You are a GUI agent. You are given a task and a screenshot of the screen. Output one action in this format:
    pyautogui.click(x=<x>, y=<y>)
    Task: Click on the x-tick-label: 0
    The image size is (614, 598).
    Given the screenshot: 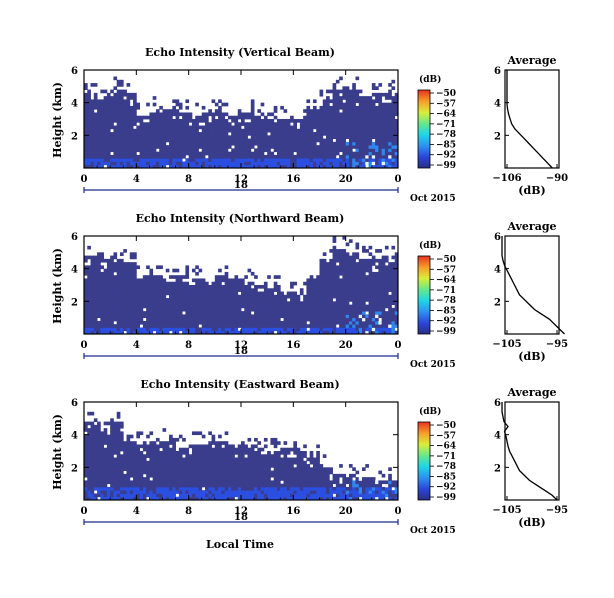 What is the action you would take?
    pyautogui.click(x=398, y=179)
    